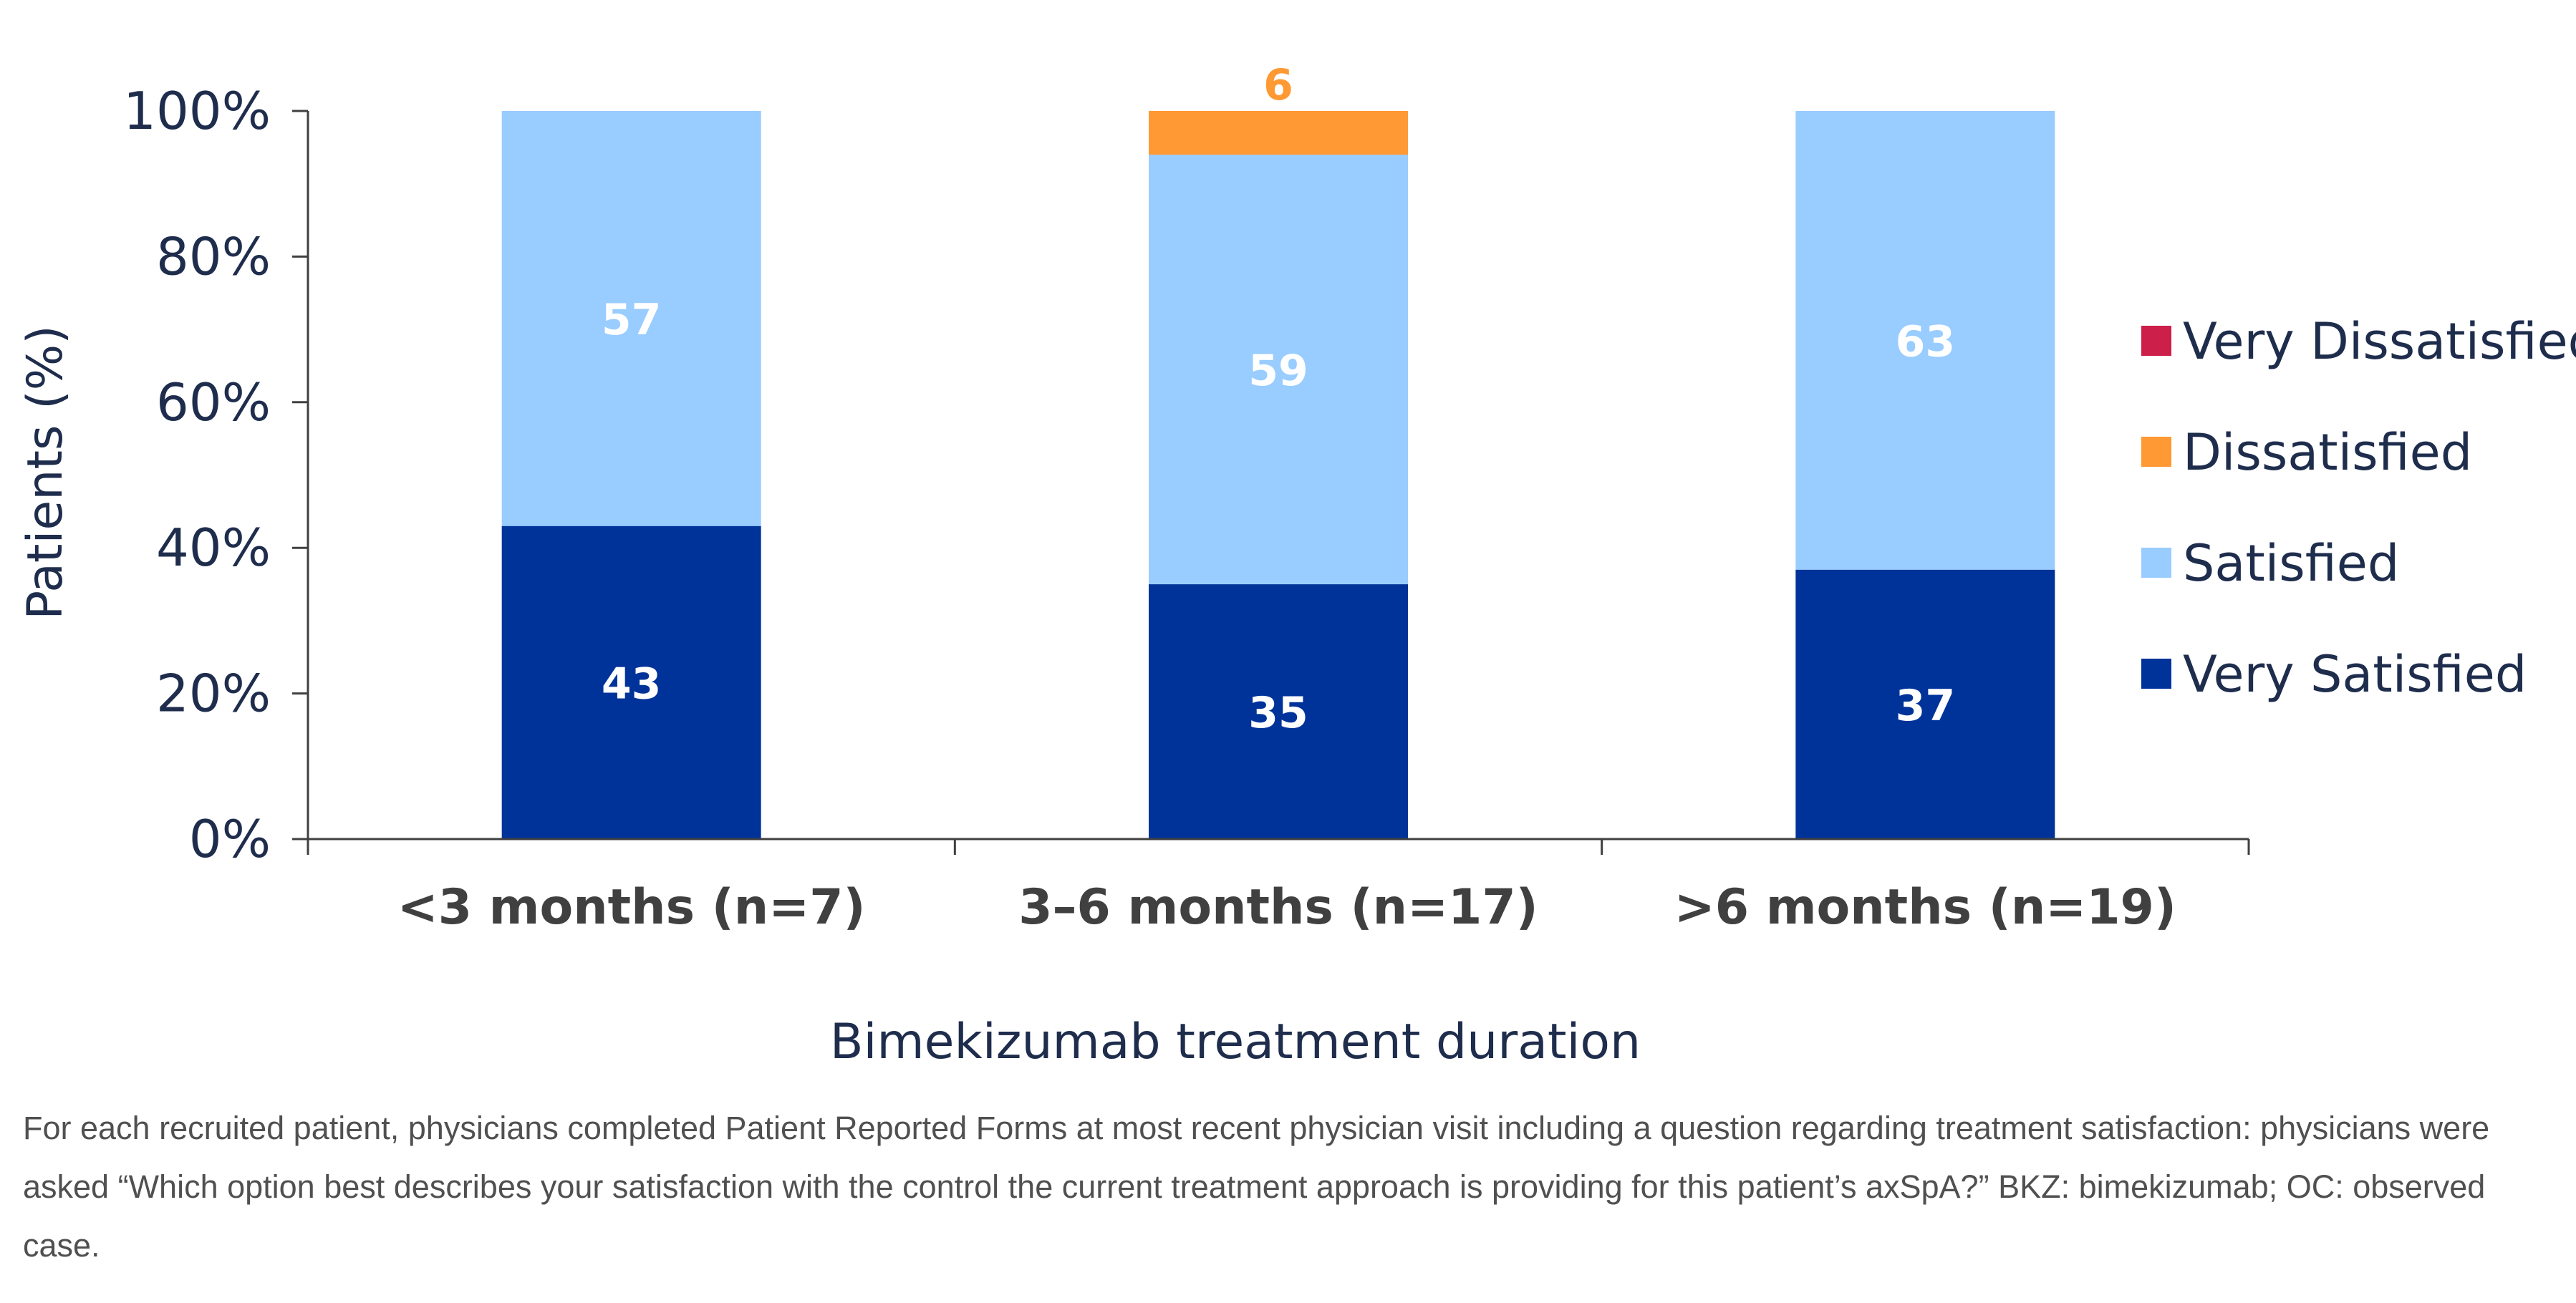 The height and width of the screenshot is (1303, 2576). I want to click on y-tick-label: 80%, so click(214, 256).